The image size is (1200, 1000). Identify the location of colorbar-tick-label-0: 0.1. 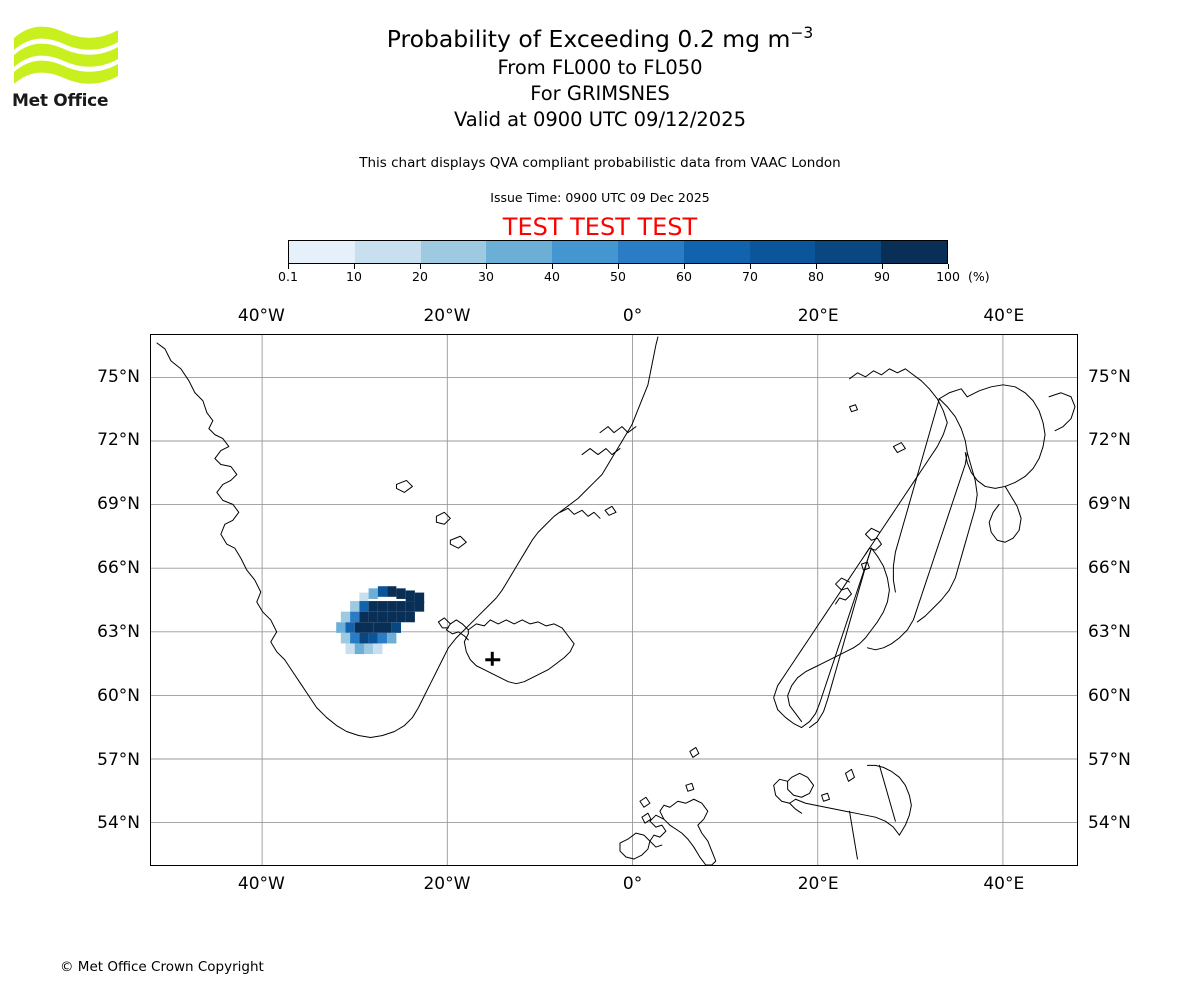
(288, 276).